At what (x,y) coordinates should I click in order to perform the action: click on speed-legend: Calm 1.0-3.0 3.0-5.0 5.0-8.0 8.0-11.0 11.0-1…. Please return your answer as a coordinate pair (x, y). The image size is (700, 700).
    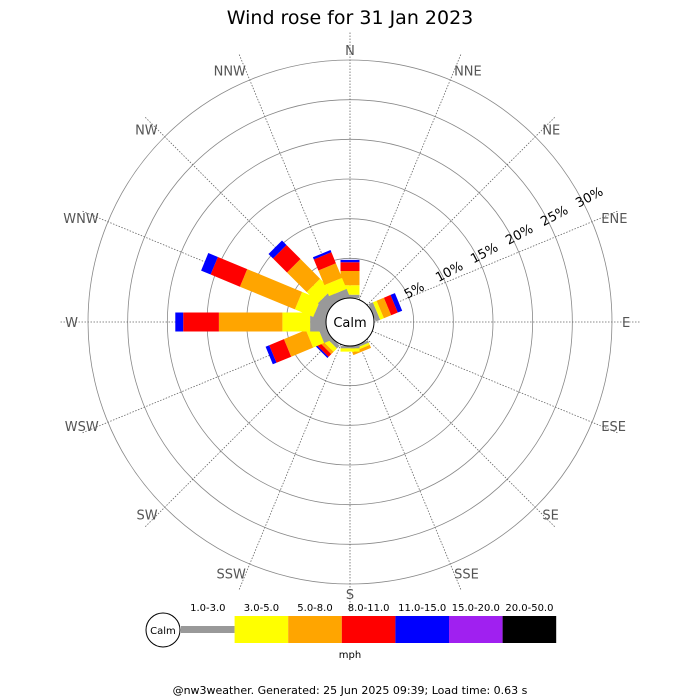
    Looking at the image, I should click on (351, 632).